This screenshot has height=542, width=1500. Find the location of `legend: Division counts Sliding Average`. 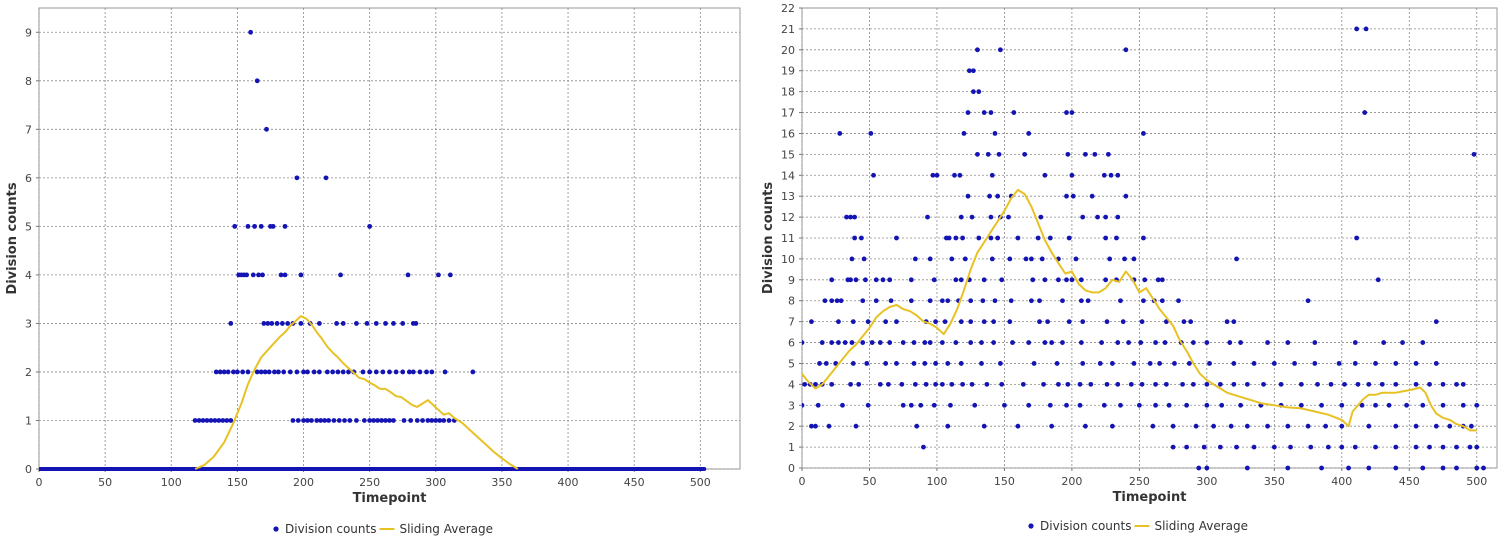

legend: Division counts Sliding Average is located at coordinates (383, 529).